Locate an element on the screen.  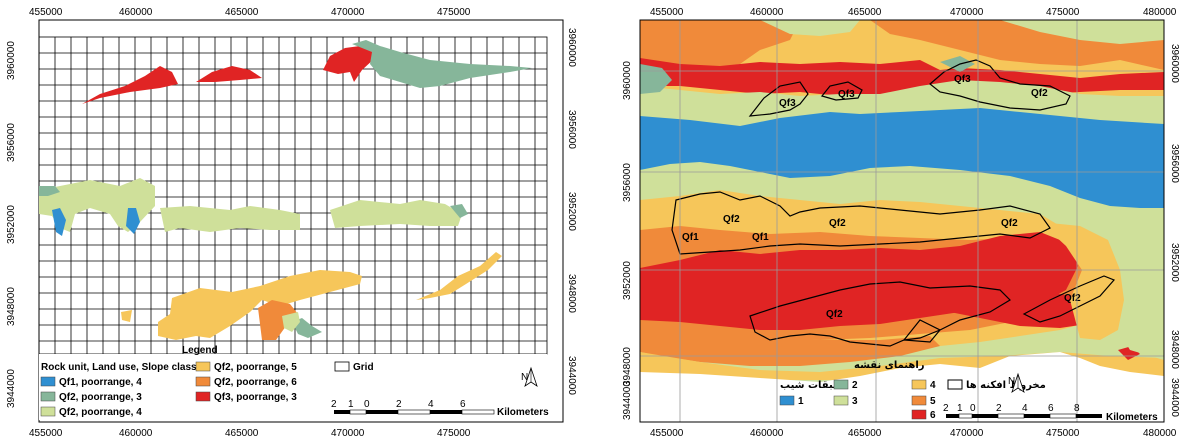
legend-label: Qf1, poorrange, 4 is located at coordinates (100, 382).